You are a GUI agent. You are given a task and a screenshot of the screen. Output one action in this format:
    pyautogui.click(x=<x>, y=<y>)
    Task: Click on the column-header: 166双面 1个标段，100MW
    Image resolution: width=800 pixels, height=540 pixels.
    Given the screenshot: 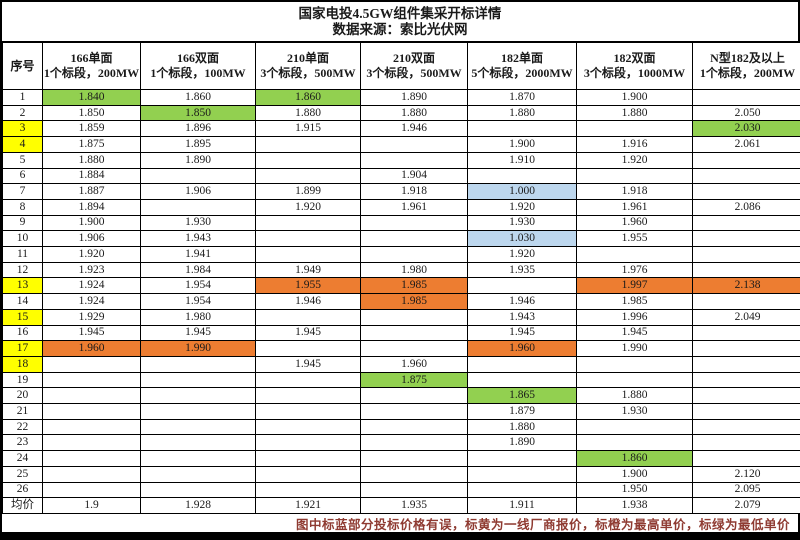 What is the action you would take?
    pyautogui.click(x=198, y=66)
    